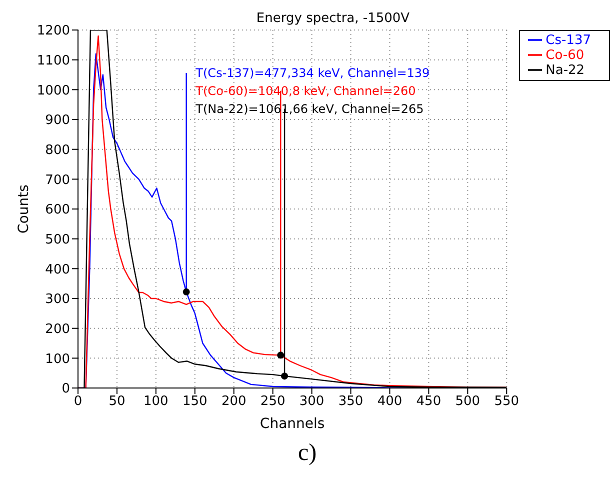 The width and height of the screenshot is (611, 486). Describe the element at coordinates (156, 402) in the screenshot. I see `x-tick-label: 100` at that location.